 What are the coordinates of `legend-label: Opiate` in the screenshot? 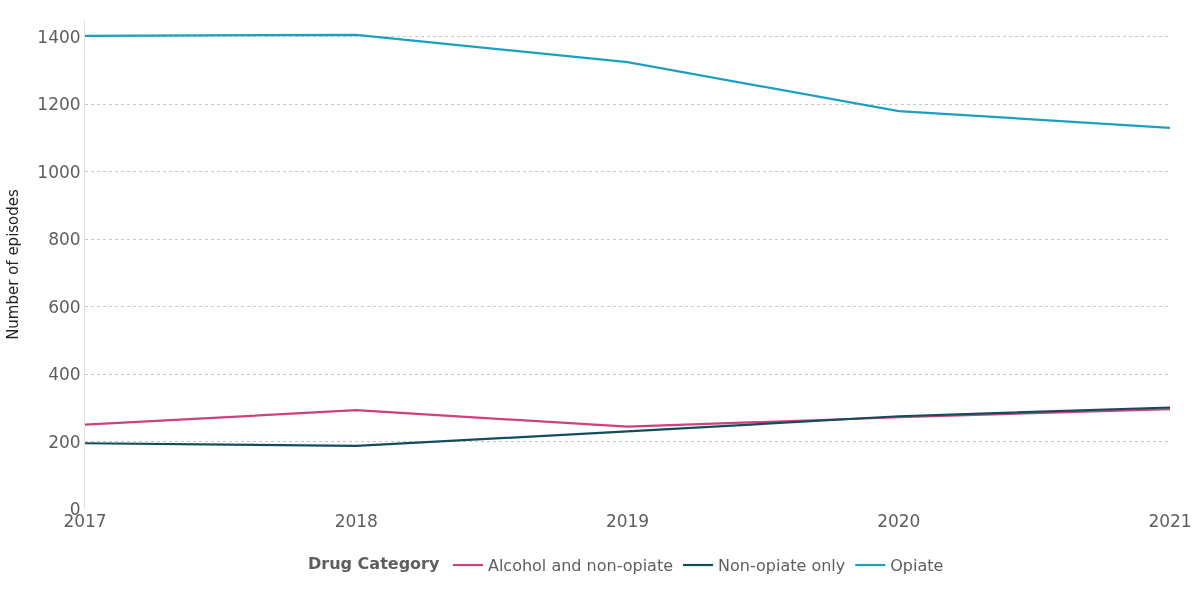 It's located at (917, 566).